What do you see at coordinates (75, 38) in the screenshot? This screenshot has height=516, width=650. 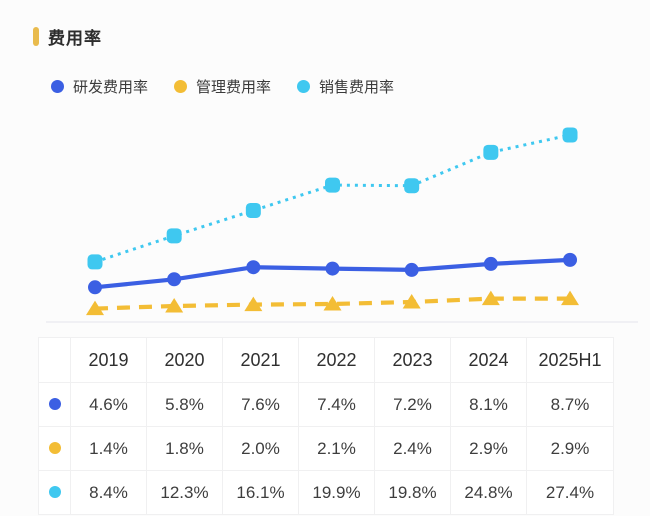 I see `page-title: 费用率` at bounding box center [75, 38].